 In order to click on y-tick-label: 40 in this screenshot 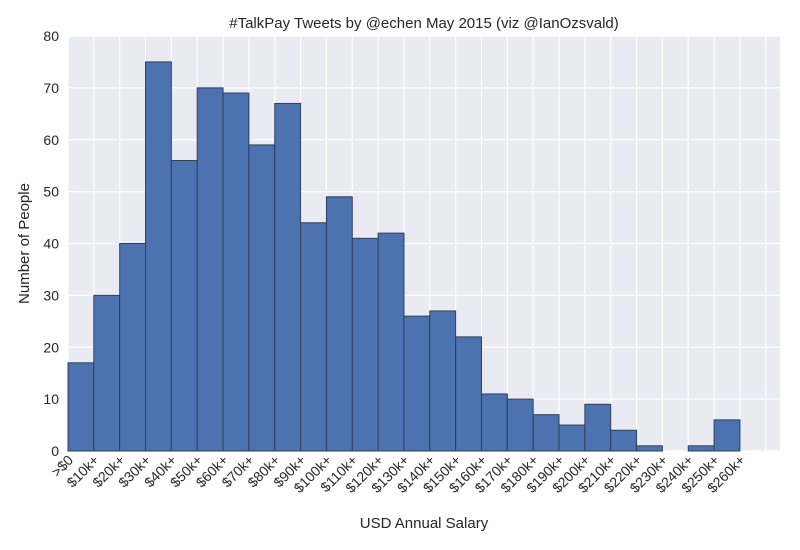, I will do `click(51, 244)`.